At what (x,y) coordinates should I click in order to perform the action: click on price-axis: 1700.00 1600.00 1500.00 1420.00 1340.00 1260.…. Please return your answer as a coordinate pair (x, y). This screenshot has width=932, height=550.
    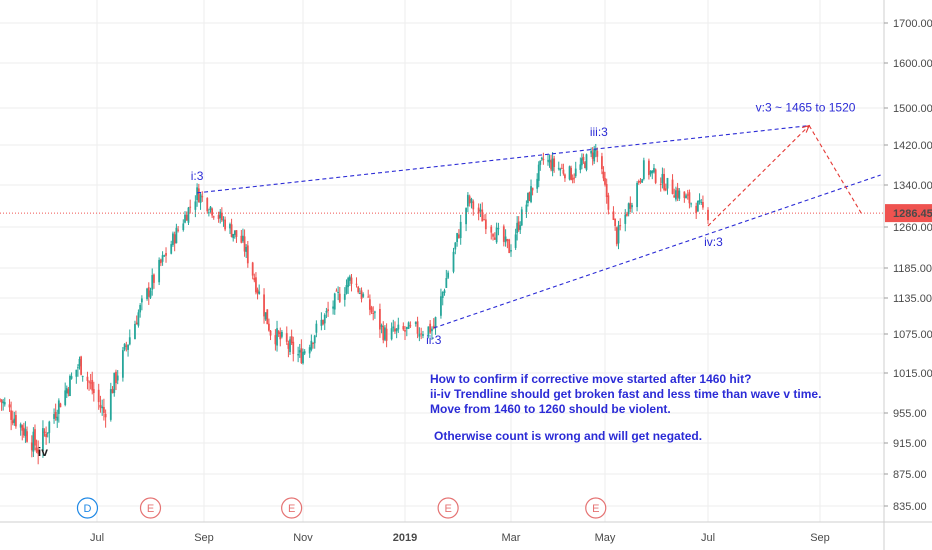
    Looking at the image, I should click on (907, 275).